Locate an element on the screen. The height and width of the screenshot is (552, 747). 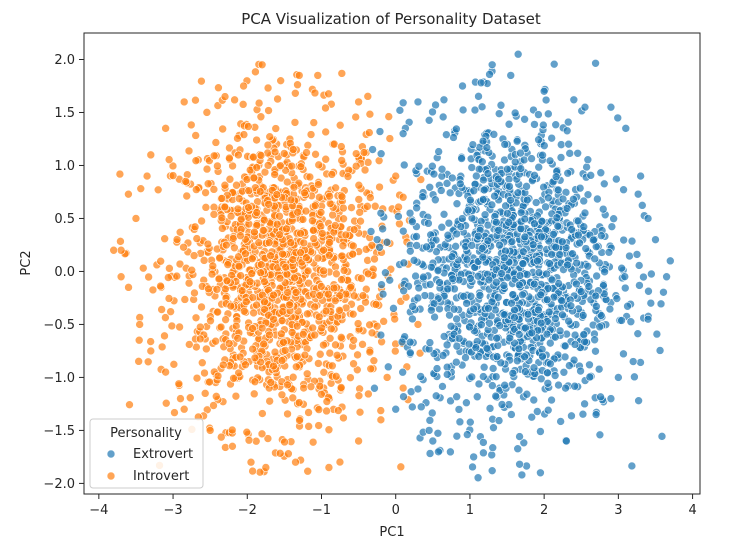
legend-label-introvert: Introvert is located at coordinates (161, 476).